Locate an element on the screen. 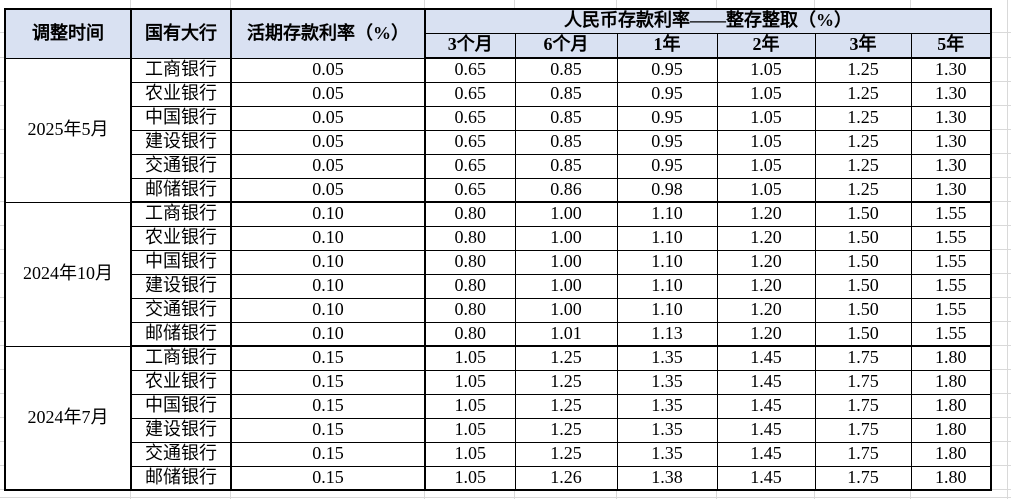 The width and height of the screenshot is (1011, 499). table-row: 邮储银行 0.15 1.05 1.26 1.38 1.45 1.75 1.80 is located at coordinates (498, 478).